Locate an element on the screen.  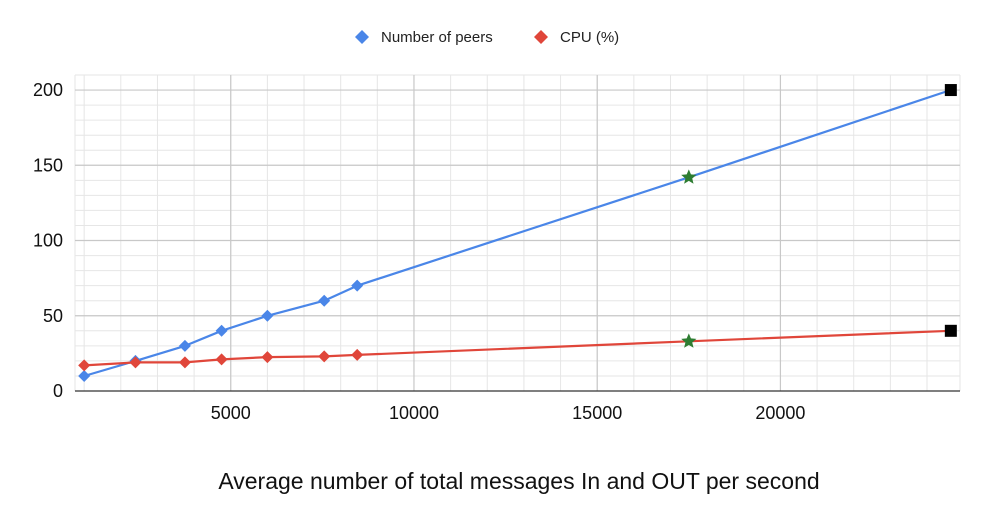
y-tick-label: 0 is located at coordinates (58, 391).